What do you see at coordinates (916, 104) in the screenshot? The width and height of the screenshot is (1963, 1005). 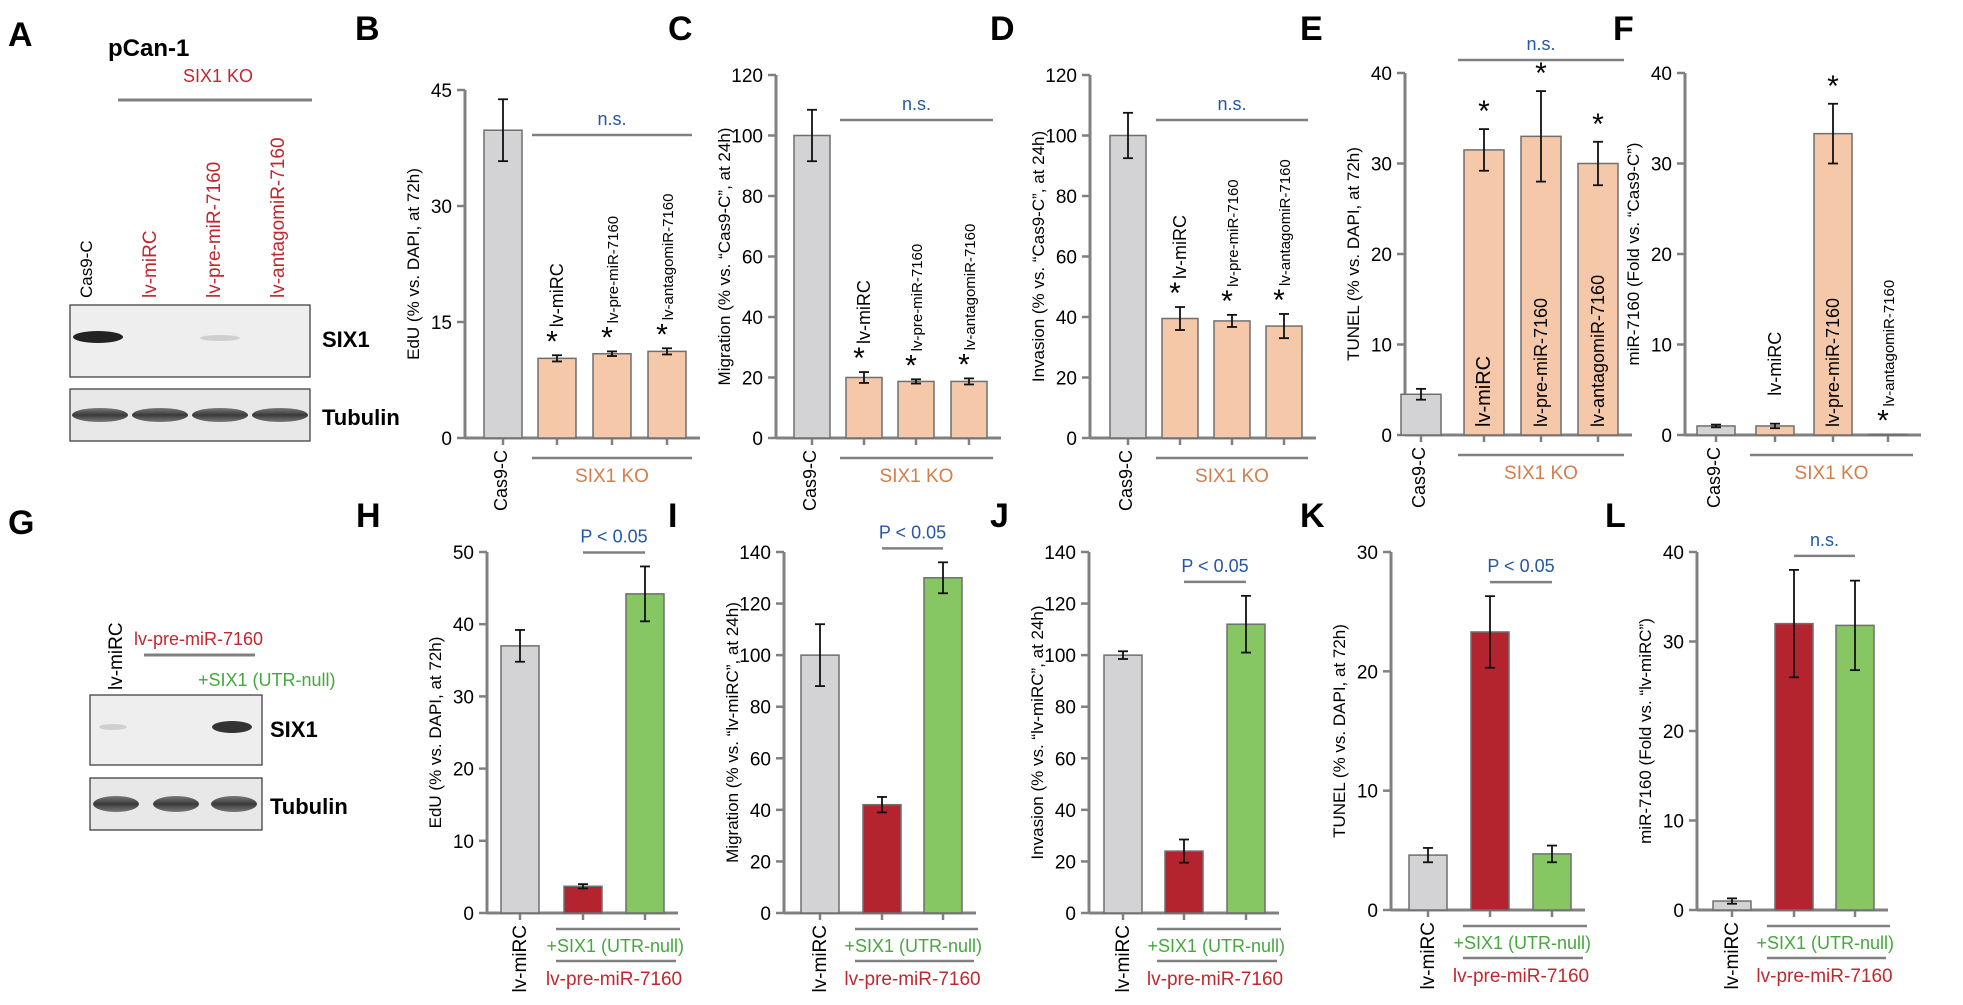 I see `panel-c-sig-label: n.s.` at bounding box center [916, 104].